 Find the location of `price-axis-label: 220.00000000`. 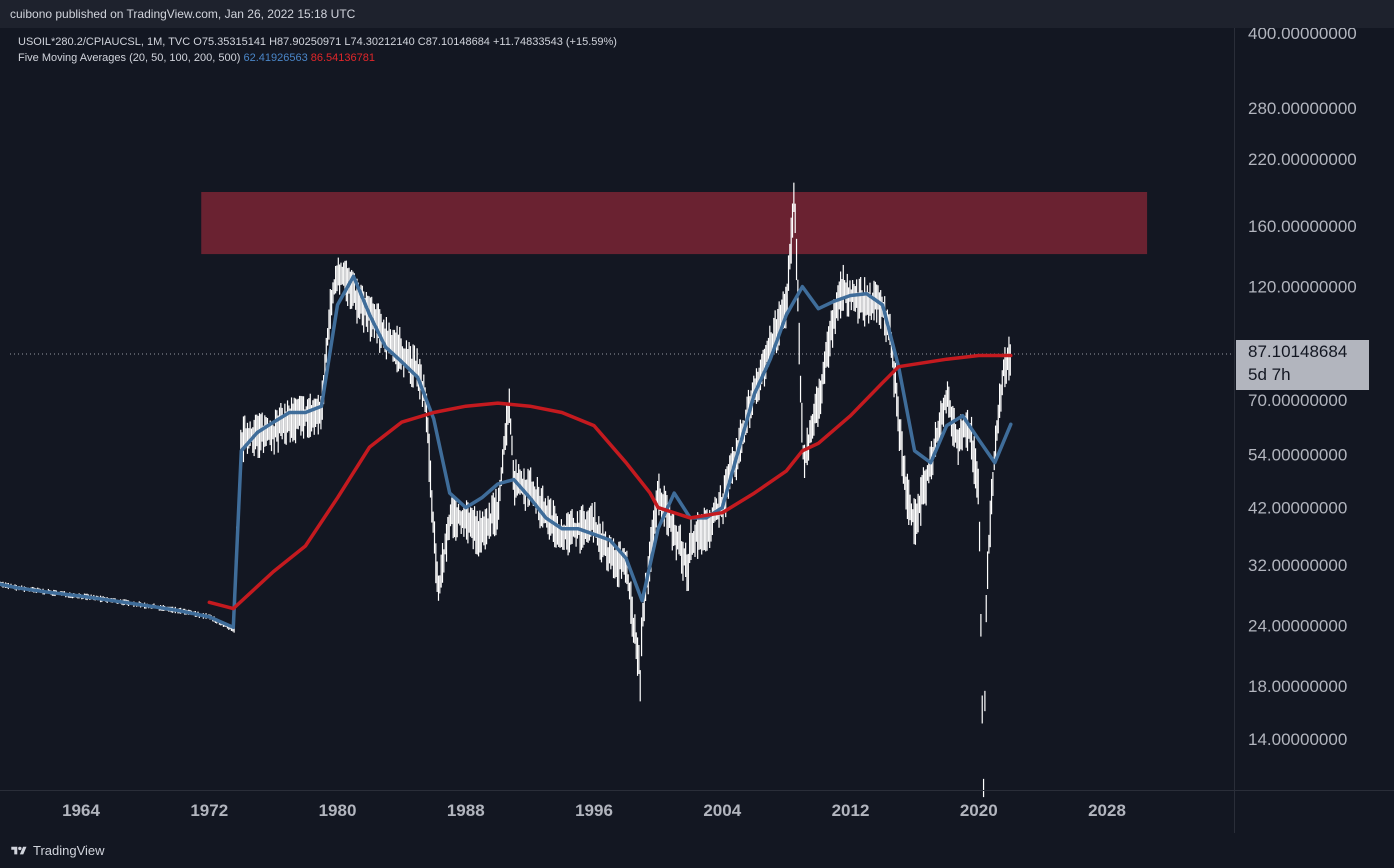

price-axis-label: 220.00000000 is located at coordinates (1302, 159).